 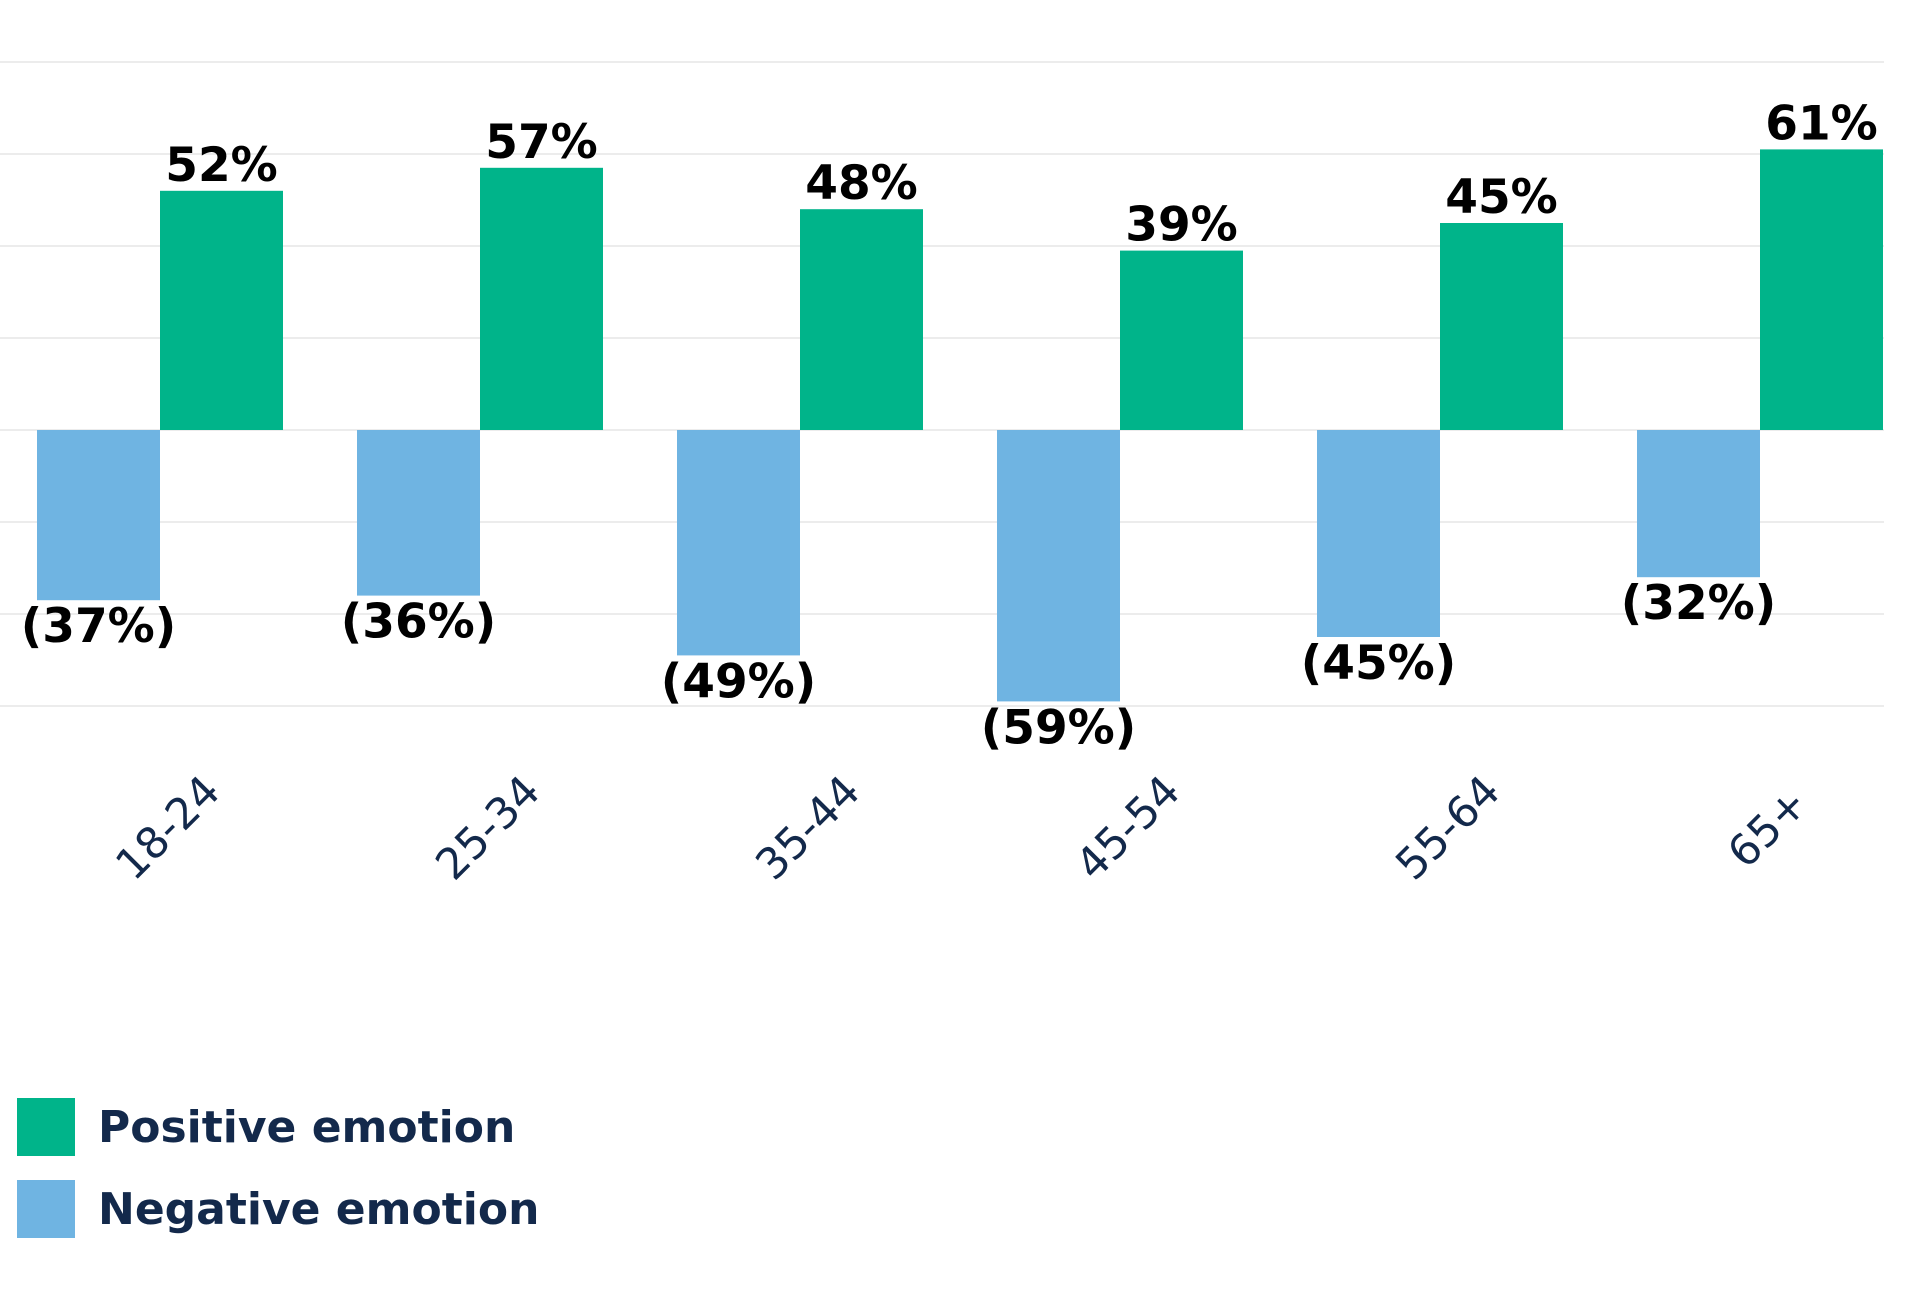 I want to click on data-label-negative-55-64: (45%), so click(x=1378, y=663).